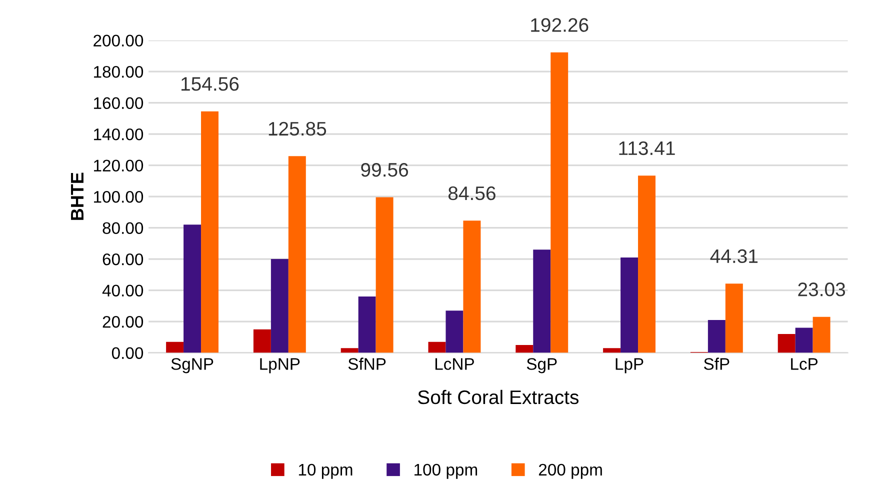 This screenshot has height=504, width=874. Describe the element at coordinates (123, 290) in the screenshot. I see `y-tick-label: 40.00` at that location.